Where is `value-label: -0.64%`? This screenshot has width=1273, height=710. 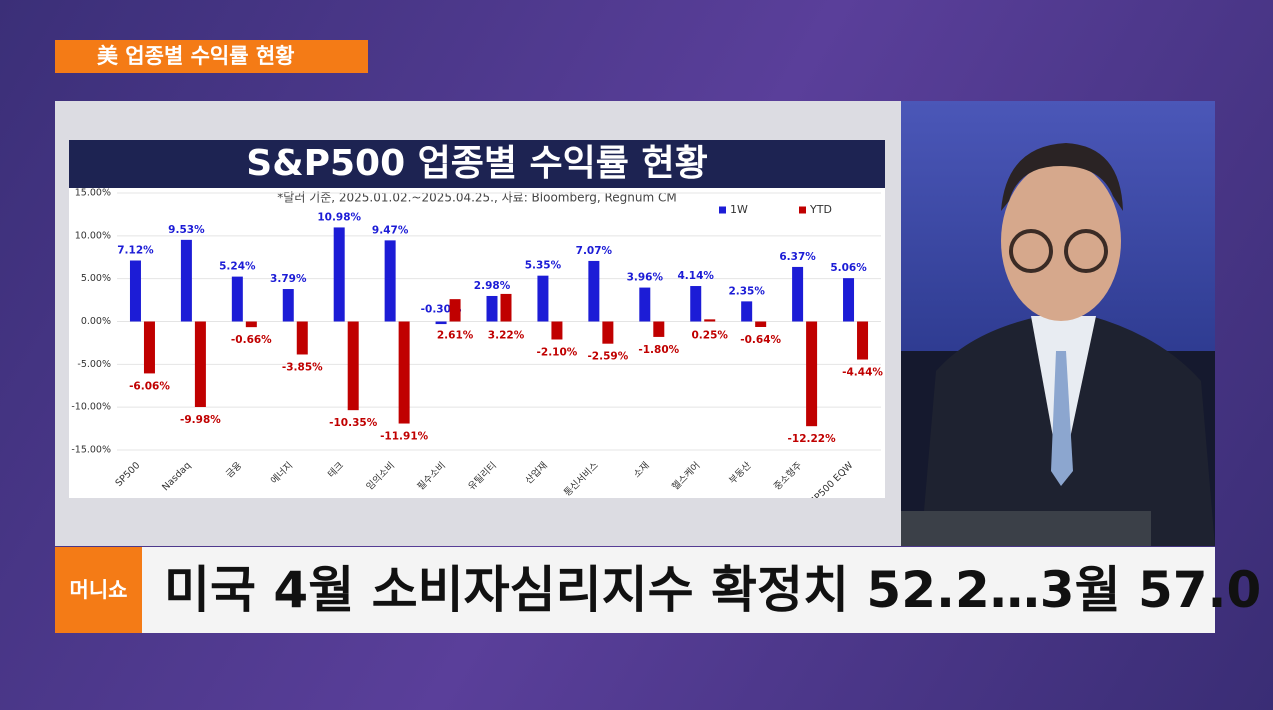 value-label: -0.64% is located at coordinates (760, 340).